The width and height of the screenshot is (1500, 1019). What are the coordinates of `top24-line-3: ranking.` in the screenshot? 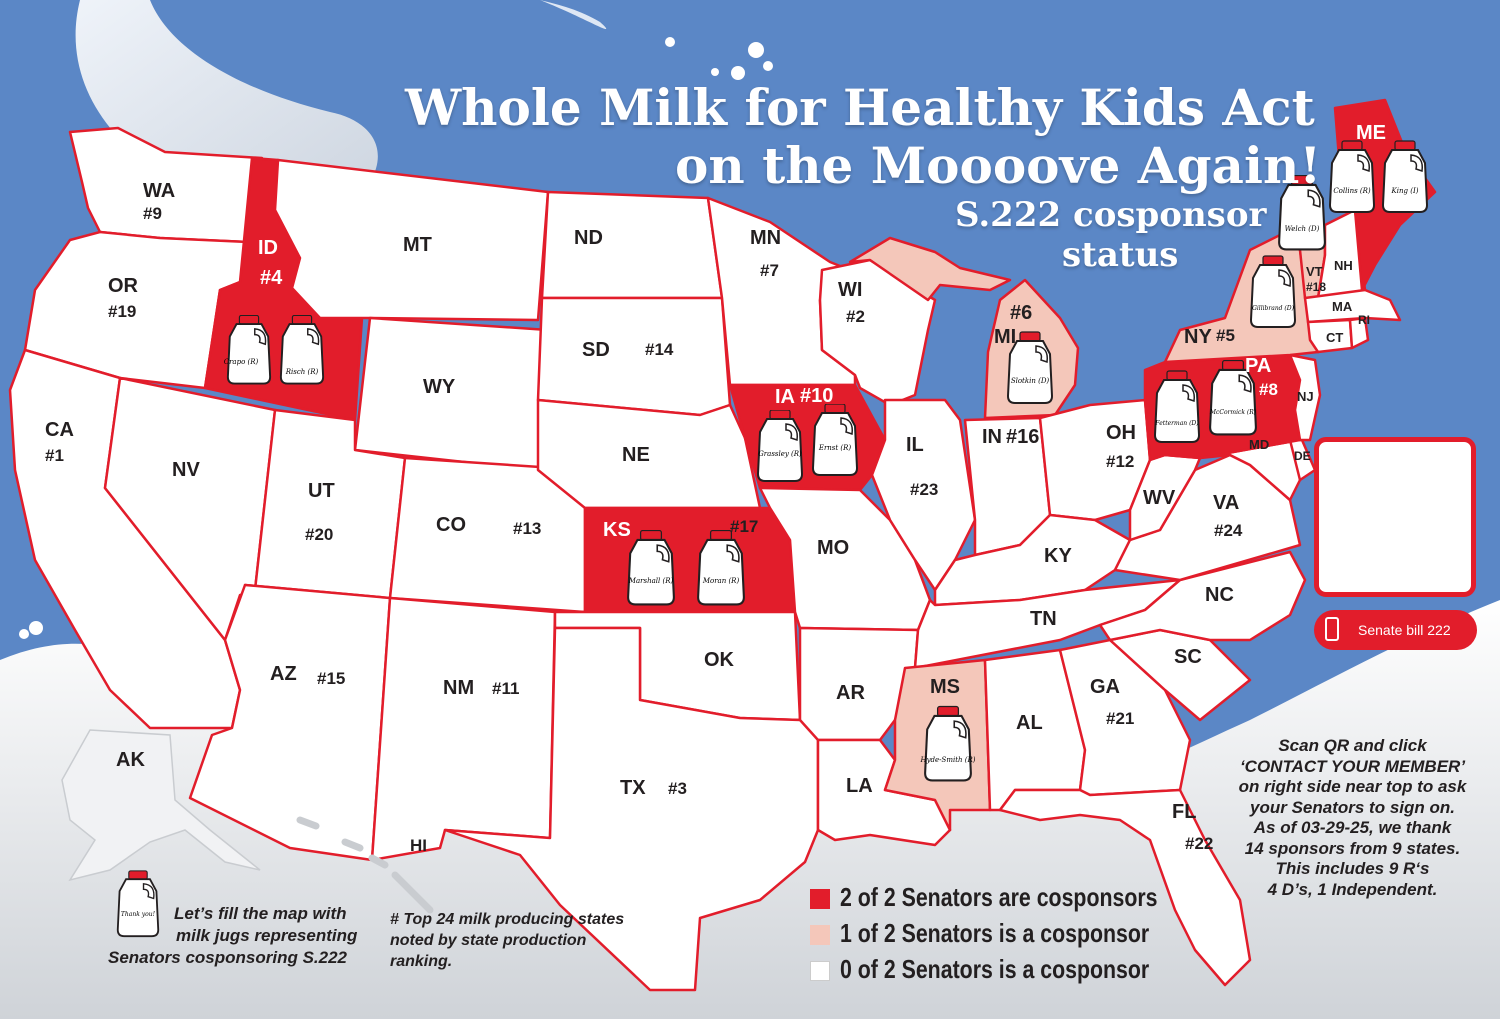 It's located at (421, 961).